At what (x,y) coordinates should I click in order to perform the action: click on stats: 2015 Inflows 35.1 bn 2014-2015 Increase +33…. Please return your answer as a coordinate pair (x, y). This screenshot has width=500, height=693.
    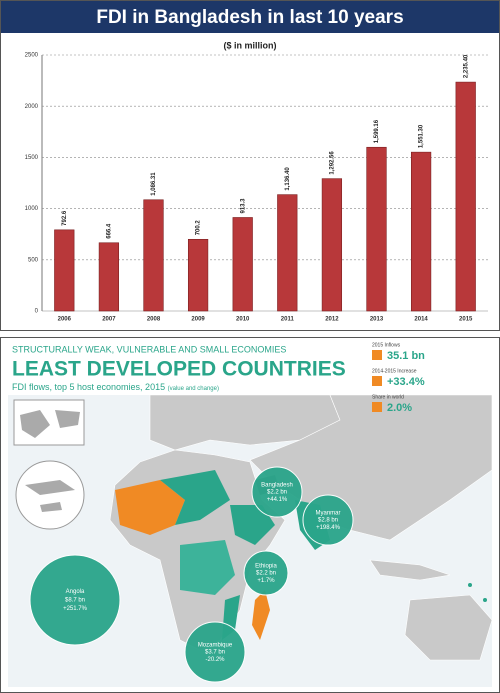
    Looking at the image, I should click on (398, 378).